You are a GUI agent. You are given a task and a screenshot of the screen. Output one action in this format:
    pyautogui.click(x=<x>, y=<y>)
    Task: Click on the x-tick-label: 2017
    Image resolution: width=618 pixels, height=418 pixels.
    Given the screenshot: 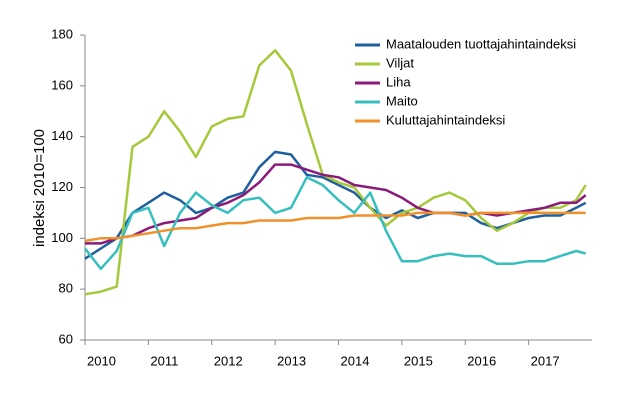 What is the action you would take?
    pyautogui.click(x=545, y=360)
    